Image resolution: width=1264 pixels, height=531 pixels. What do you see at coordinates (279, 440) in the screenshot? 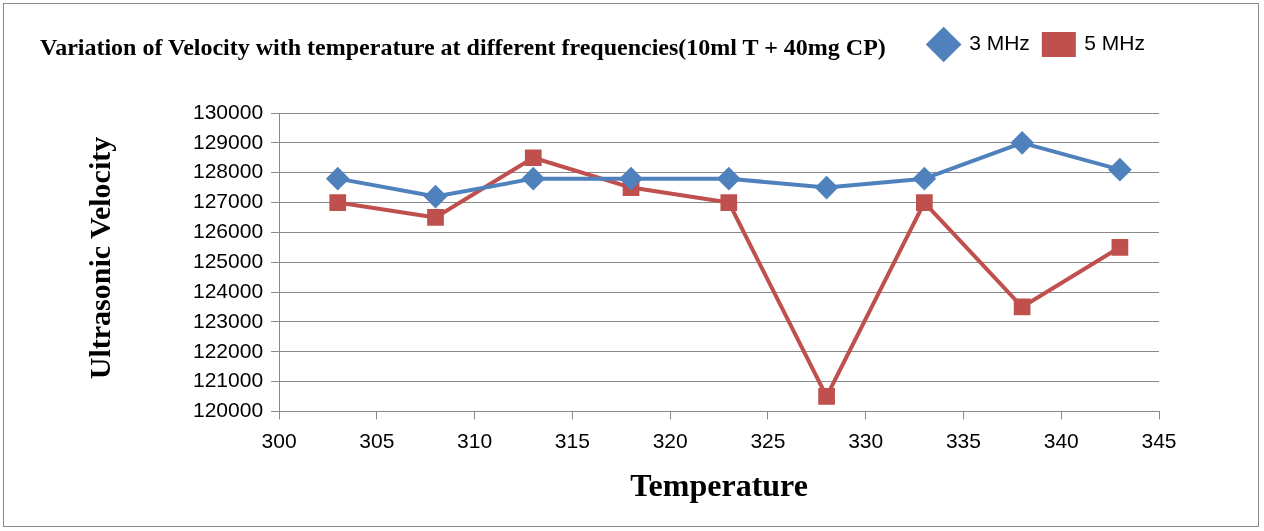
I see `x-tick-label: 300` at bounding box center [279, 440].